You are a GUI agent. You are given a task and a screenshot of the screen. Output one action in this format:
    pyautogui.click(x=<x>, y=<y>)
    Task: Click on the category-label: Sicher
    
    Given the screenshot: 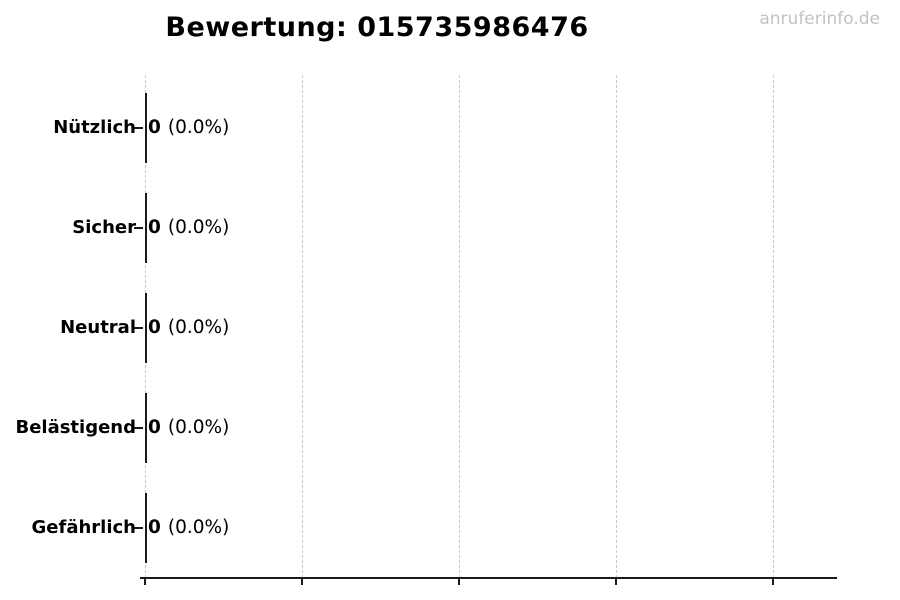 What is the action you would take?
    pyautogui.click(x=104, y=227)
    